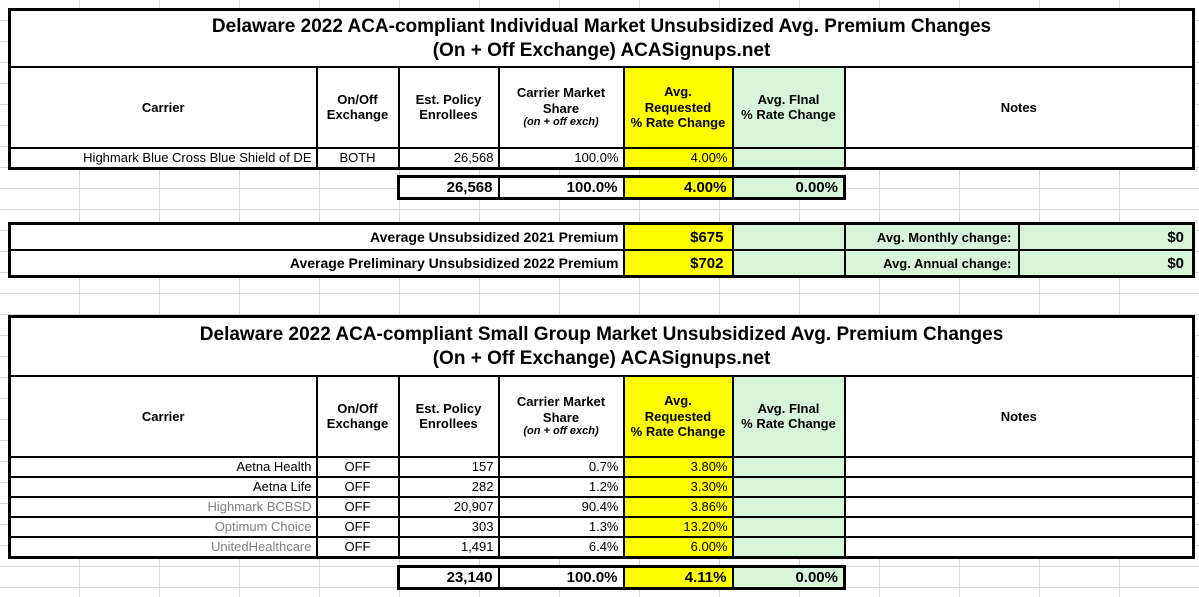 Image resolution: width=1199 pixels, height=597 pixels. Describe the element at coordinates (448, 486) in the screenshot. I see `small-group-row-enrollees: 282` at that location.